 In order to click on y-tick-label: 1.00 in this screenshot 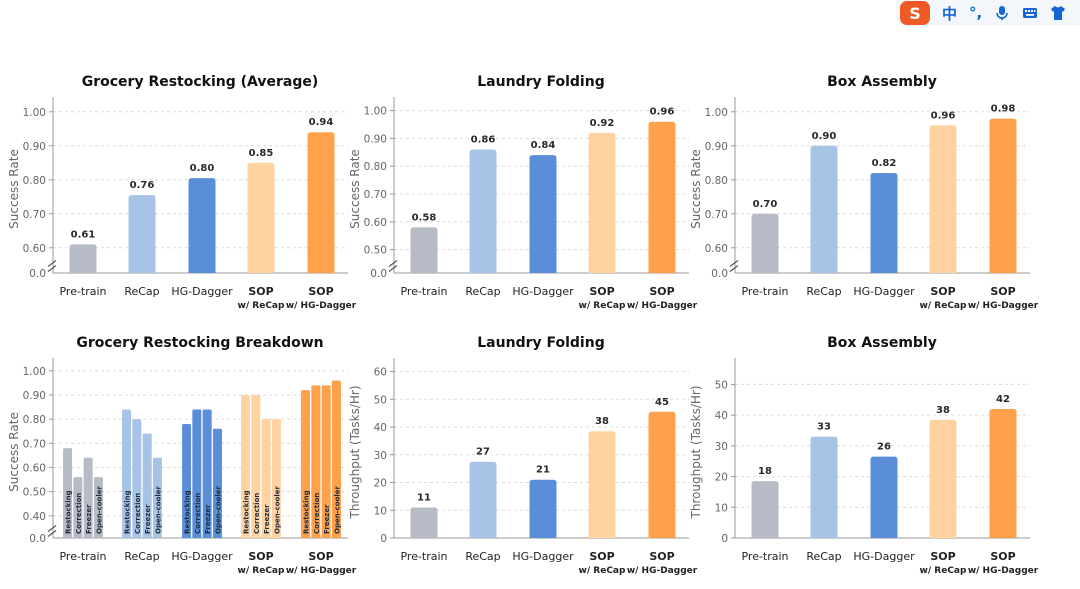, I will do `click(716, 113)`.